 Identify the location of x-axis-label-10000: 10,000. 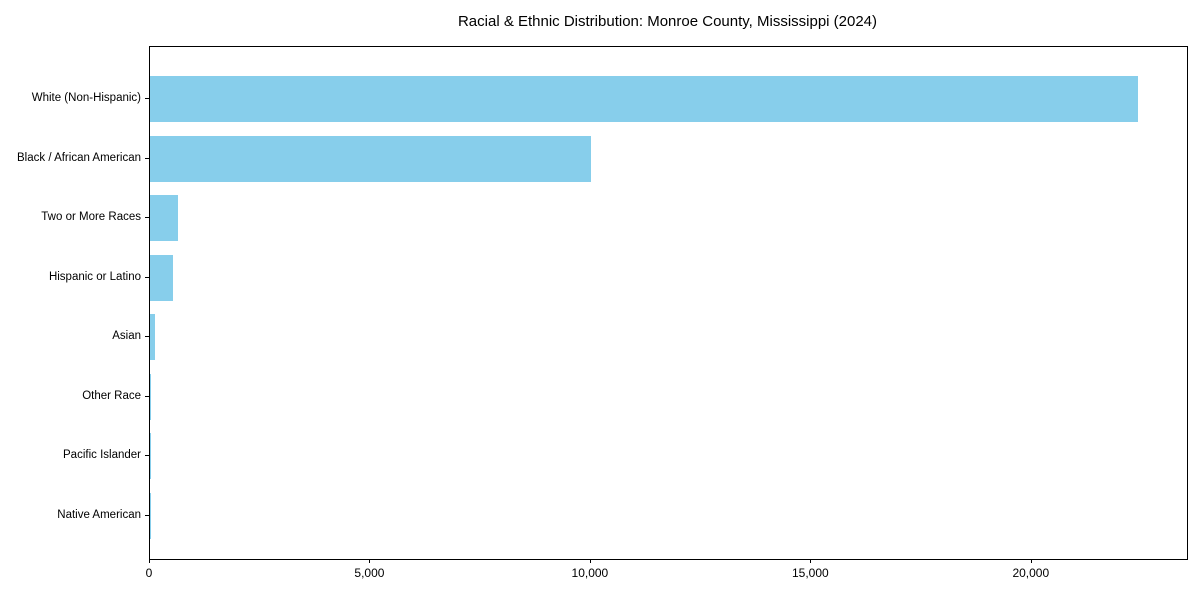
(590, 573).